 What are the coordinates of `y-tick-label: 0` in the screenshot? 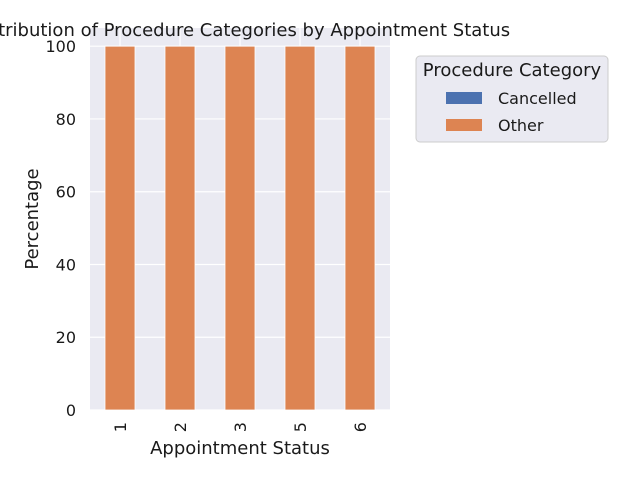 It's located at (71, 410).